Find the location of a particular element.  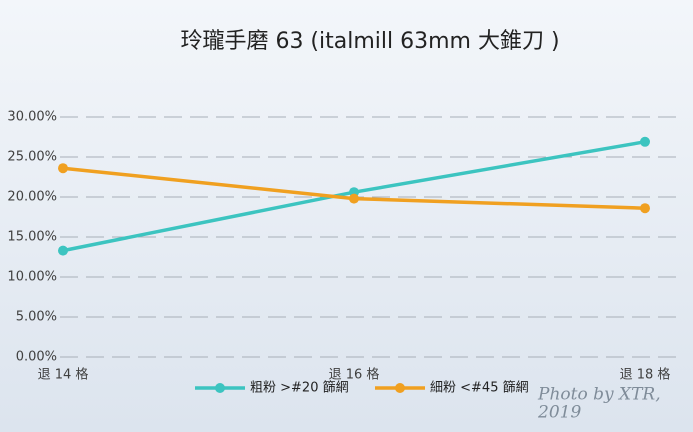

y-tick-label: 0.00% is located at coordinates (36, 357).